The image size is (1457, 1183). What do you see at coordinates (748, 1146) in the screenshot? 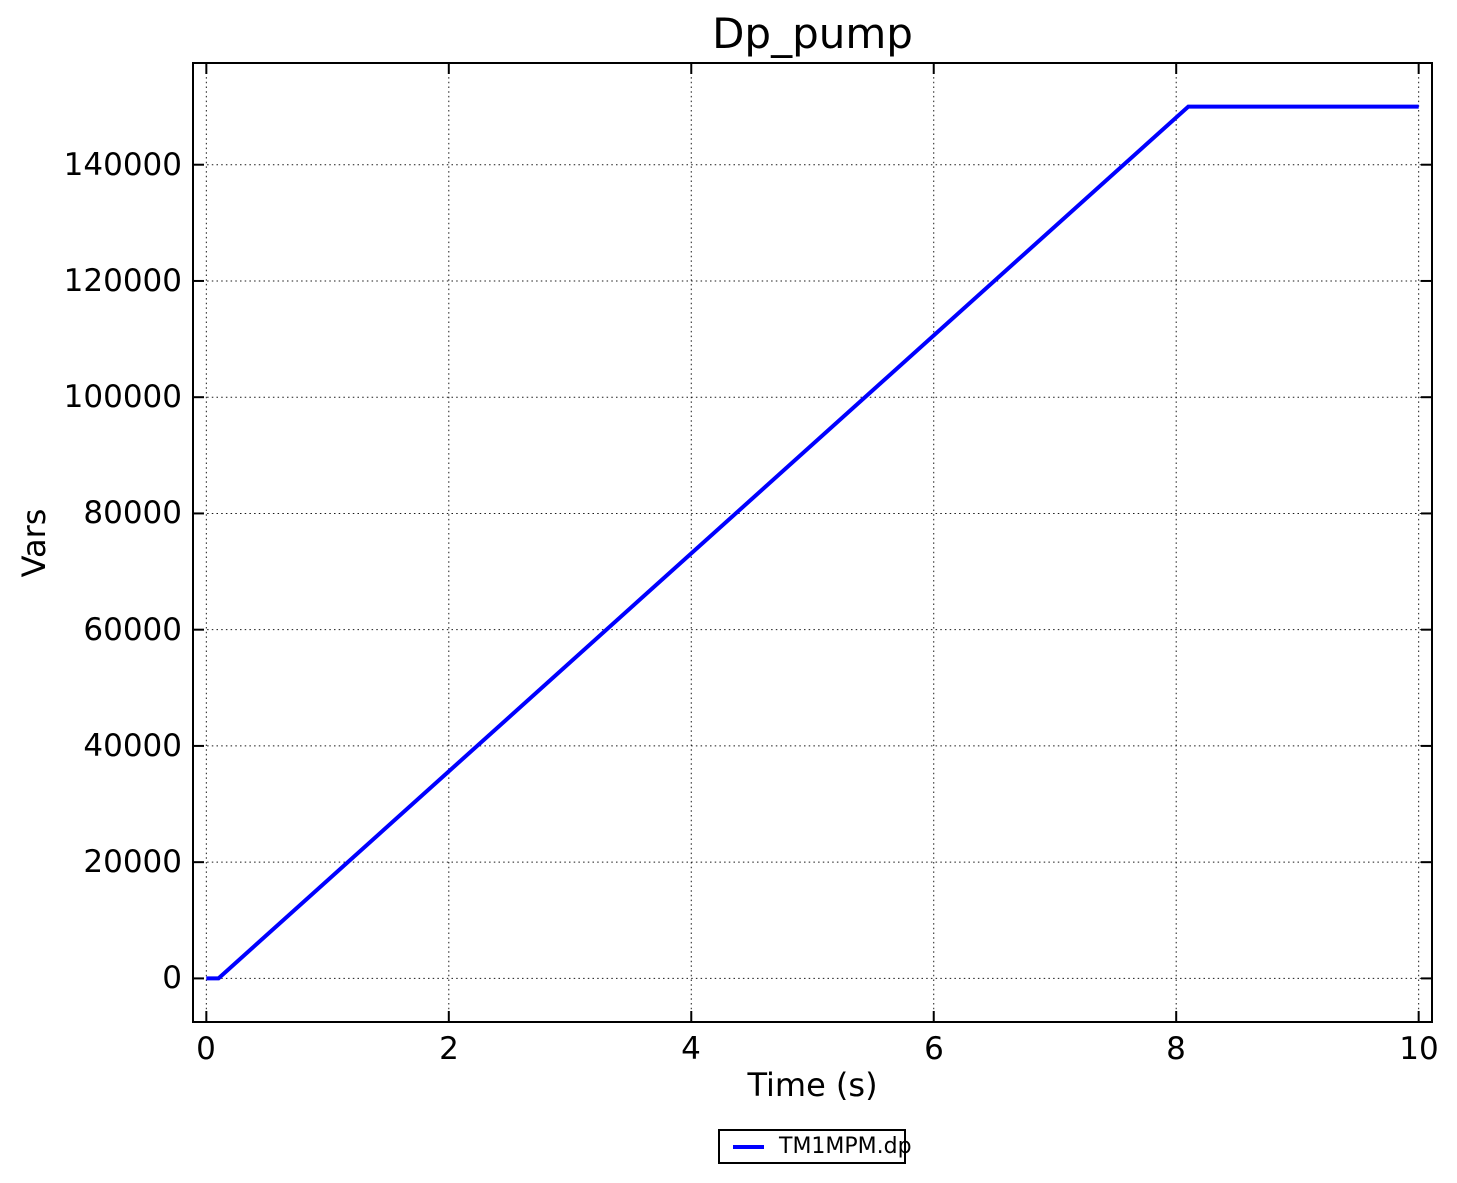
I see `legend-line-sample` at bounding box center [748, 1146].